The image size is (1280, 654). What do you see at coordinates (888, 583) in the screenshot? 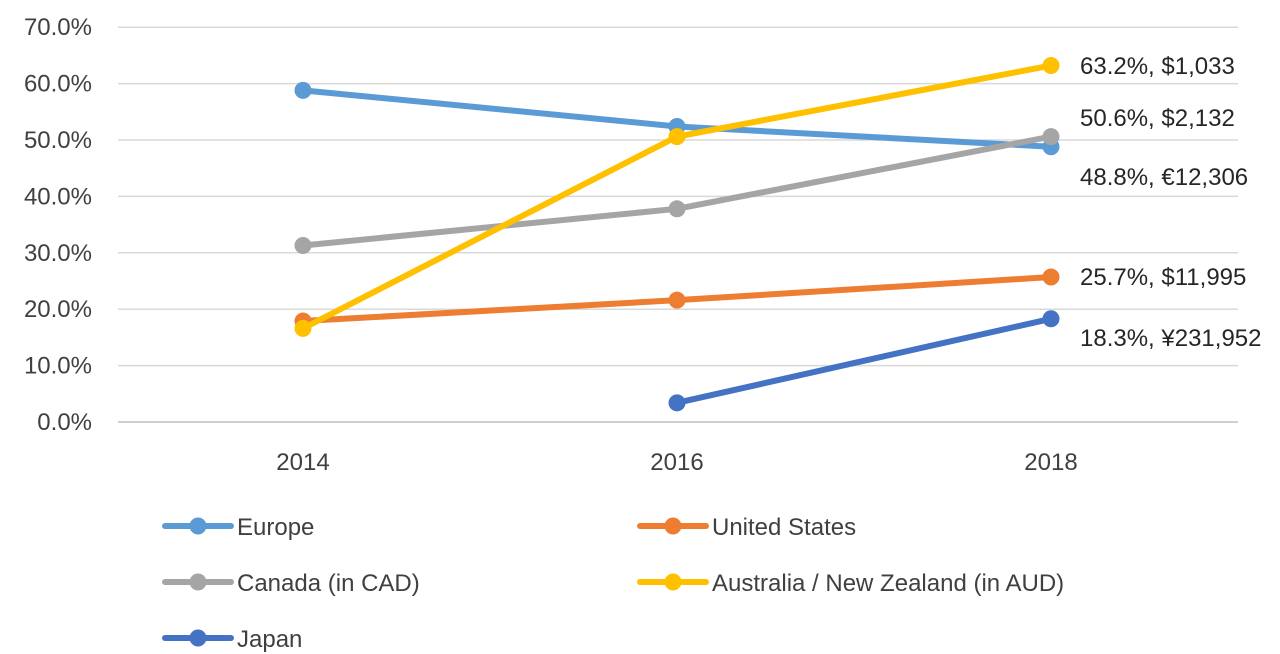
I see `legend-label: Australia / New Zealand (in AUD)` at bounding box center [888, 583].